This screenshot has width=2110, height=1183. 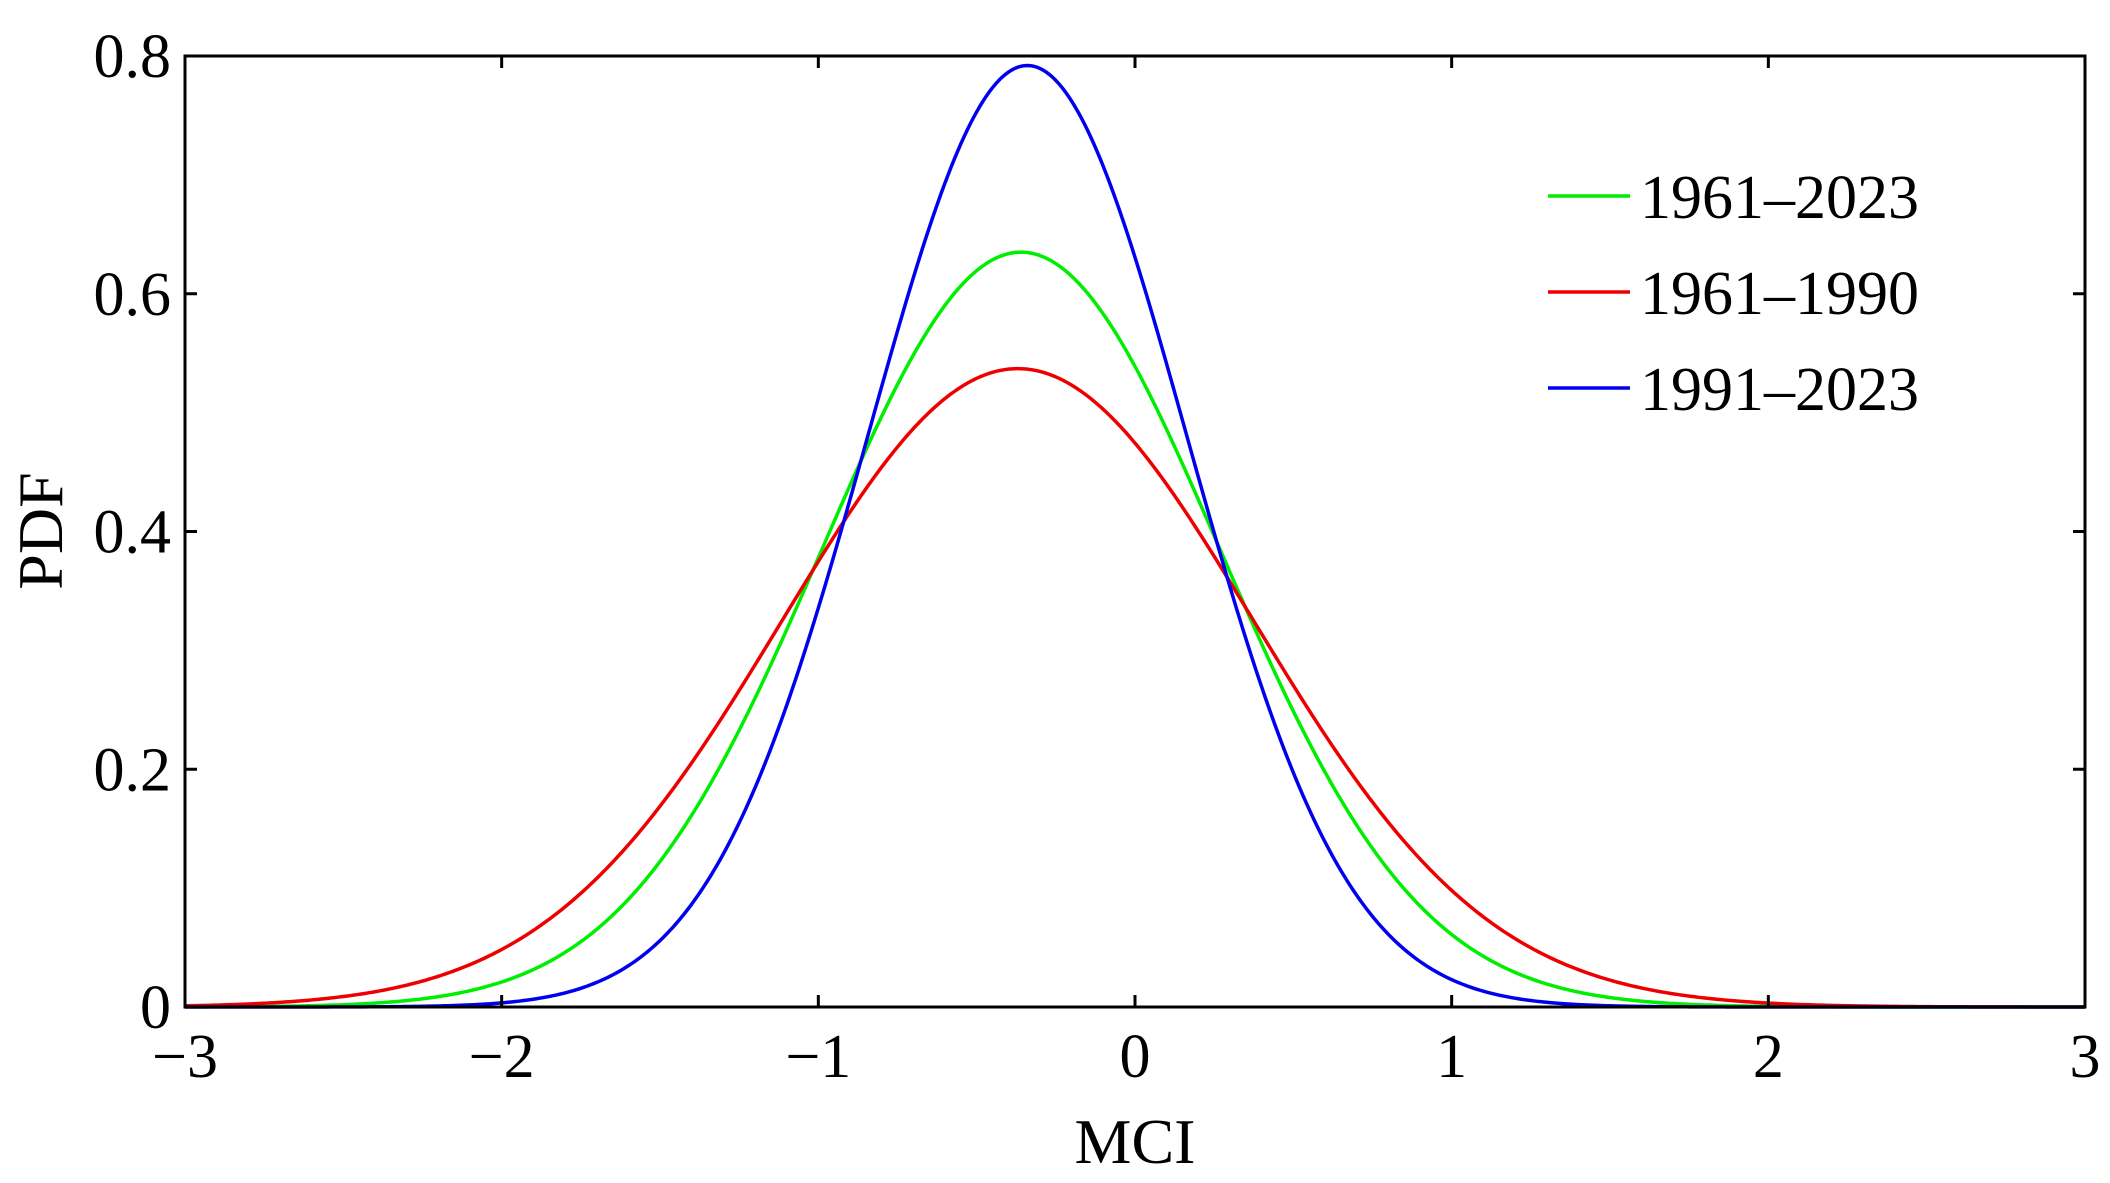 What do you see at coordinates (1768, 1057) in the screenshot?
I see `x-tick-label: 2` at bounding box center [1768, 1057].